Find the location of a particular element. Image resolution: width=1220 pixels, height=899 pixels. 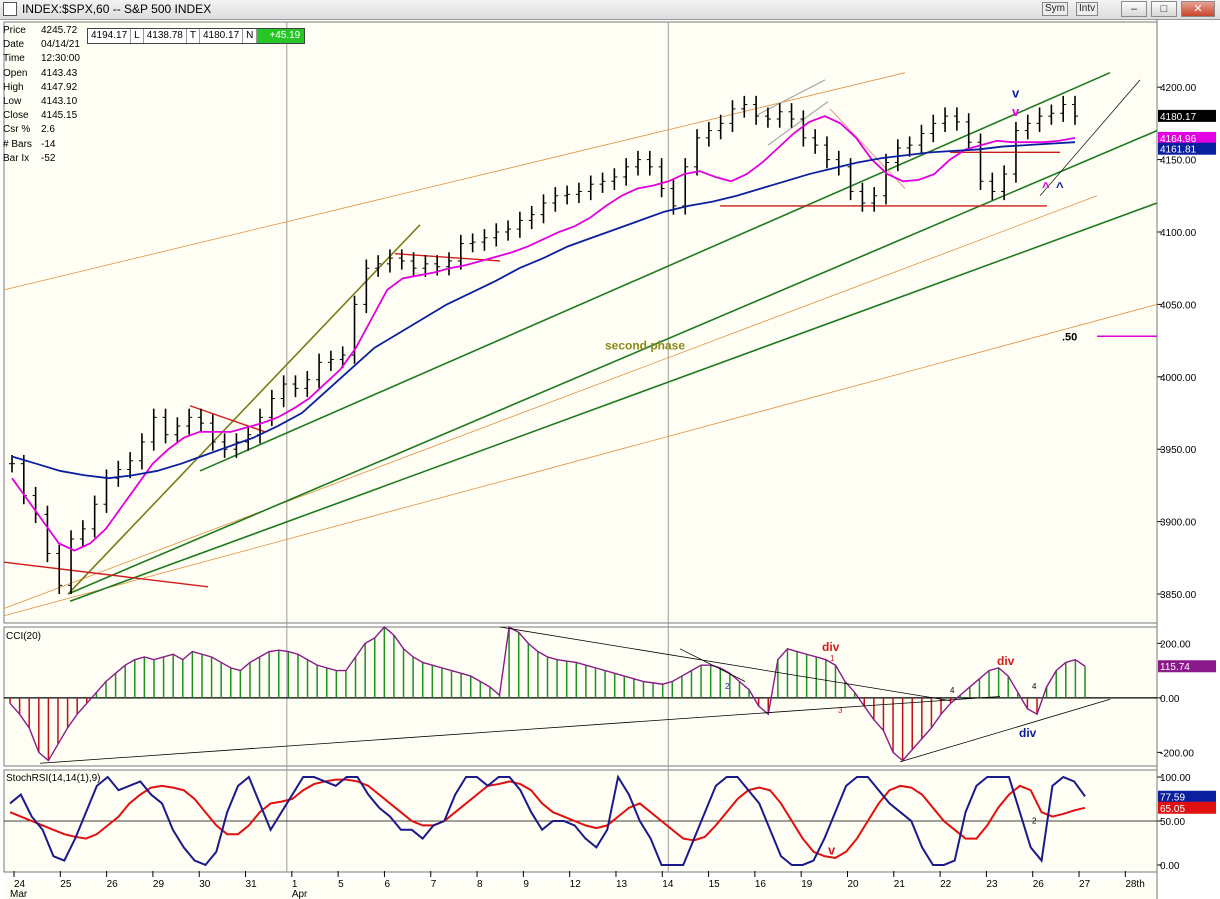

last-high-tag: L is located at coordinates (137, 36).